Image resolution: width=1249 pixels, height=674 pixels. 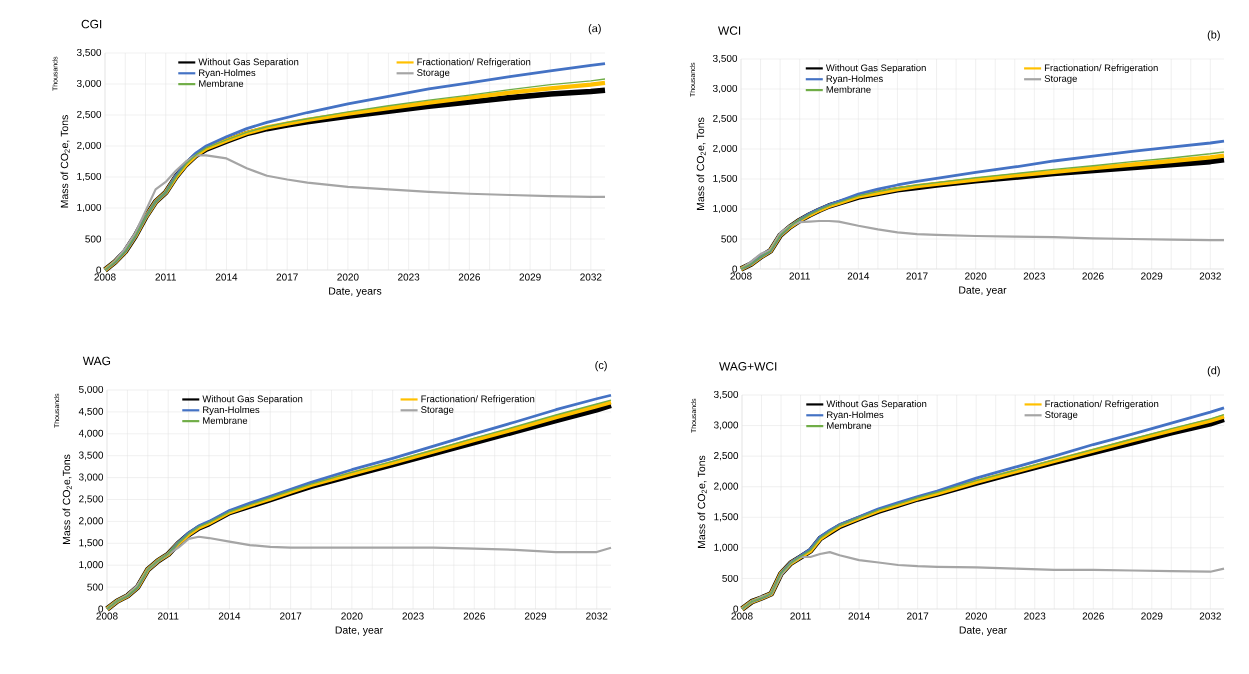 What do you see at coordinates (91, 390) in the screenshot?
I see `y-tick-label: 5,000` at bounding box center [91, 390].